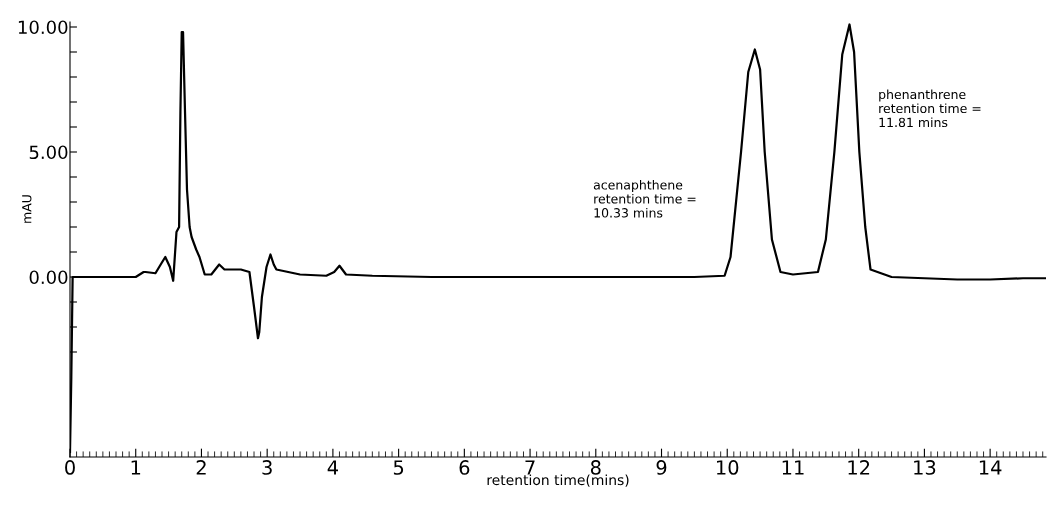  I want to click on y-tick-label: 10.00, so click(43, 27).